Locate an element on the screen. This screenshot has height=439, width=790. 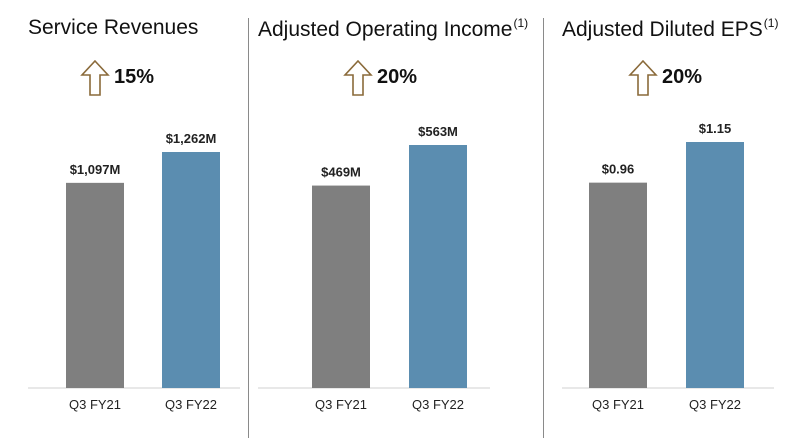
chart-title-text: Adjusted Operating Income is located at coordinates (385, 29).